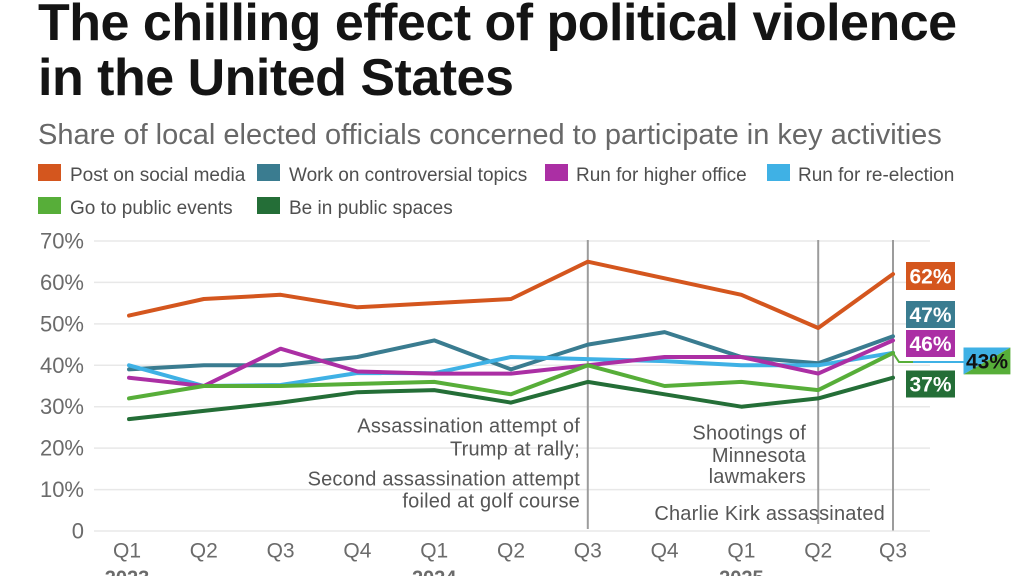 The height and width of the screenshot is (581, 1024). What do you see at coordinates (371, 208) in the screenshot?
I see `svg-text: Be in public spaces` at bounding box center [371, 208].